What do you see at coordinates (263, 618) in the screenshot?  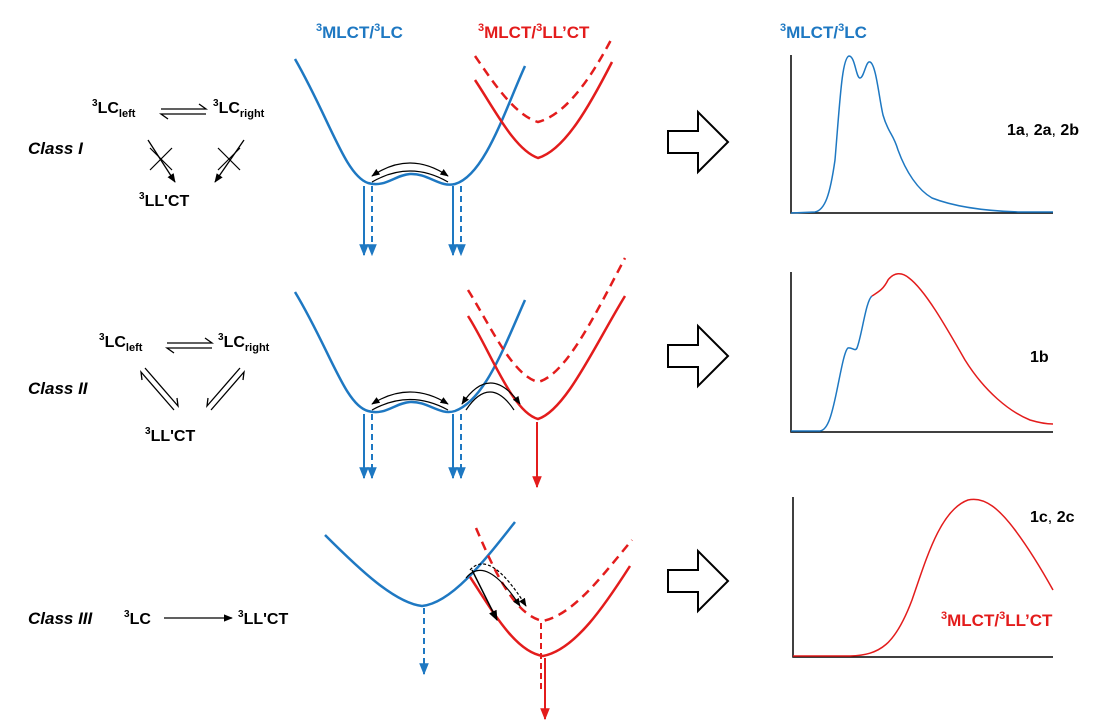 I see `class-3-state-right: 3LL'CT` at bounding box center [263, 618].